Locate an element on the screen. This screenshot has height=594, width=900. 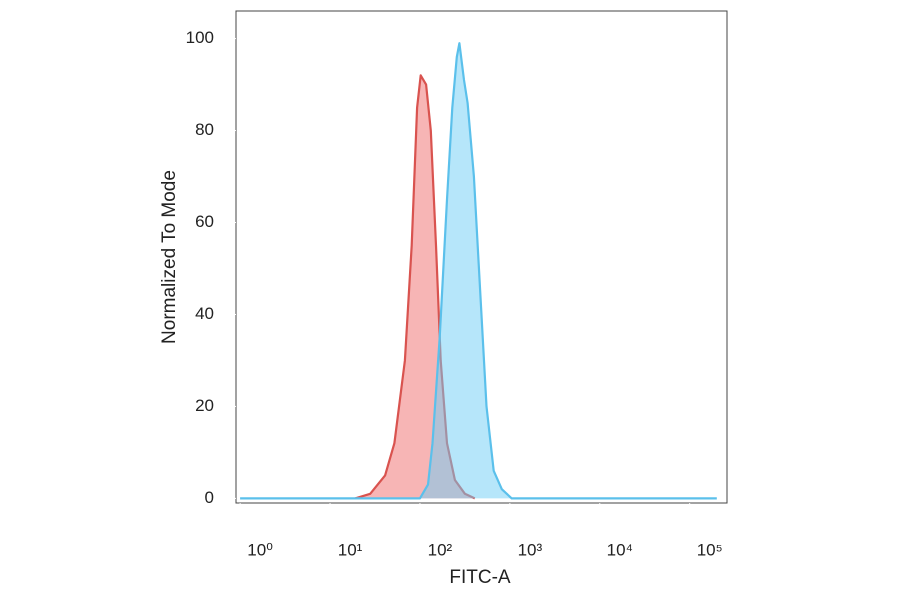
y-tick-label: 60 is located at coordinates (204, 221).